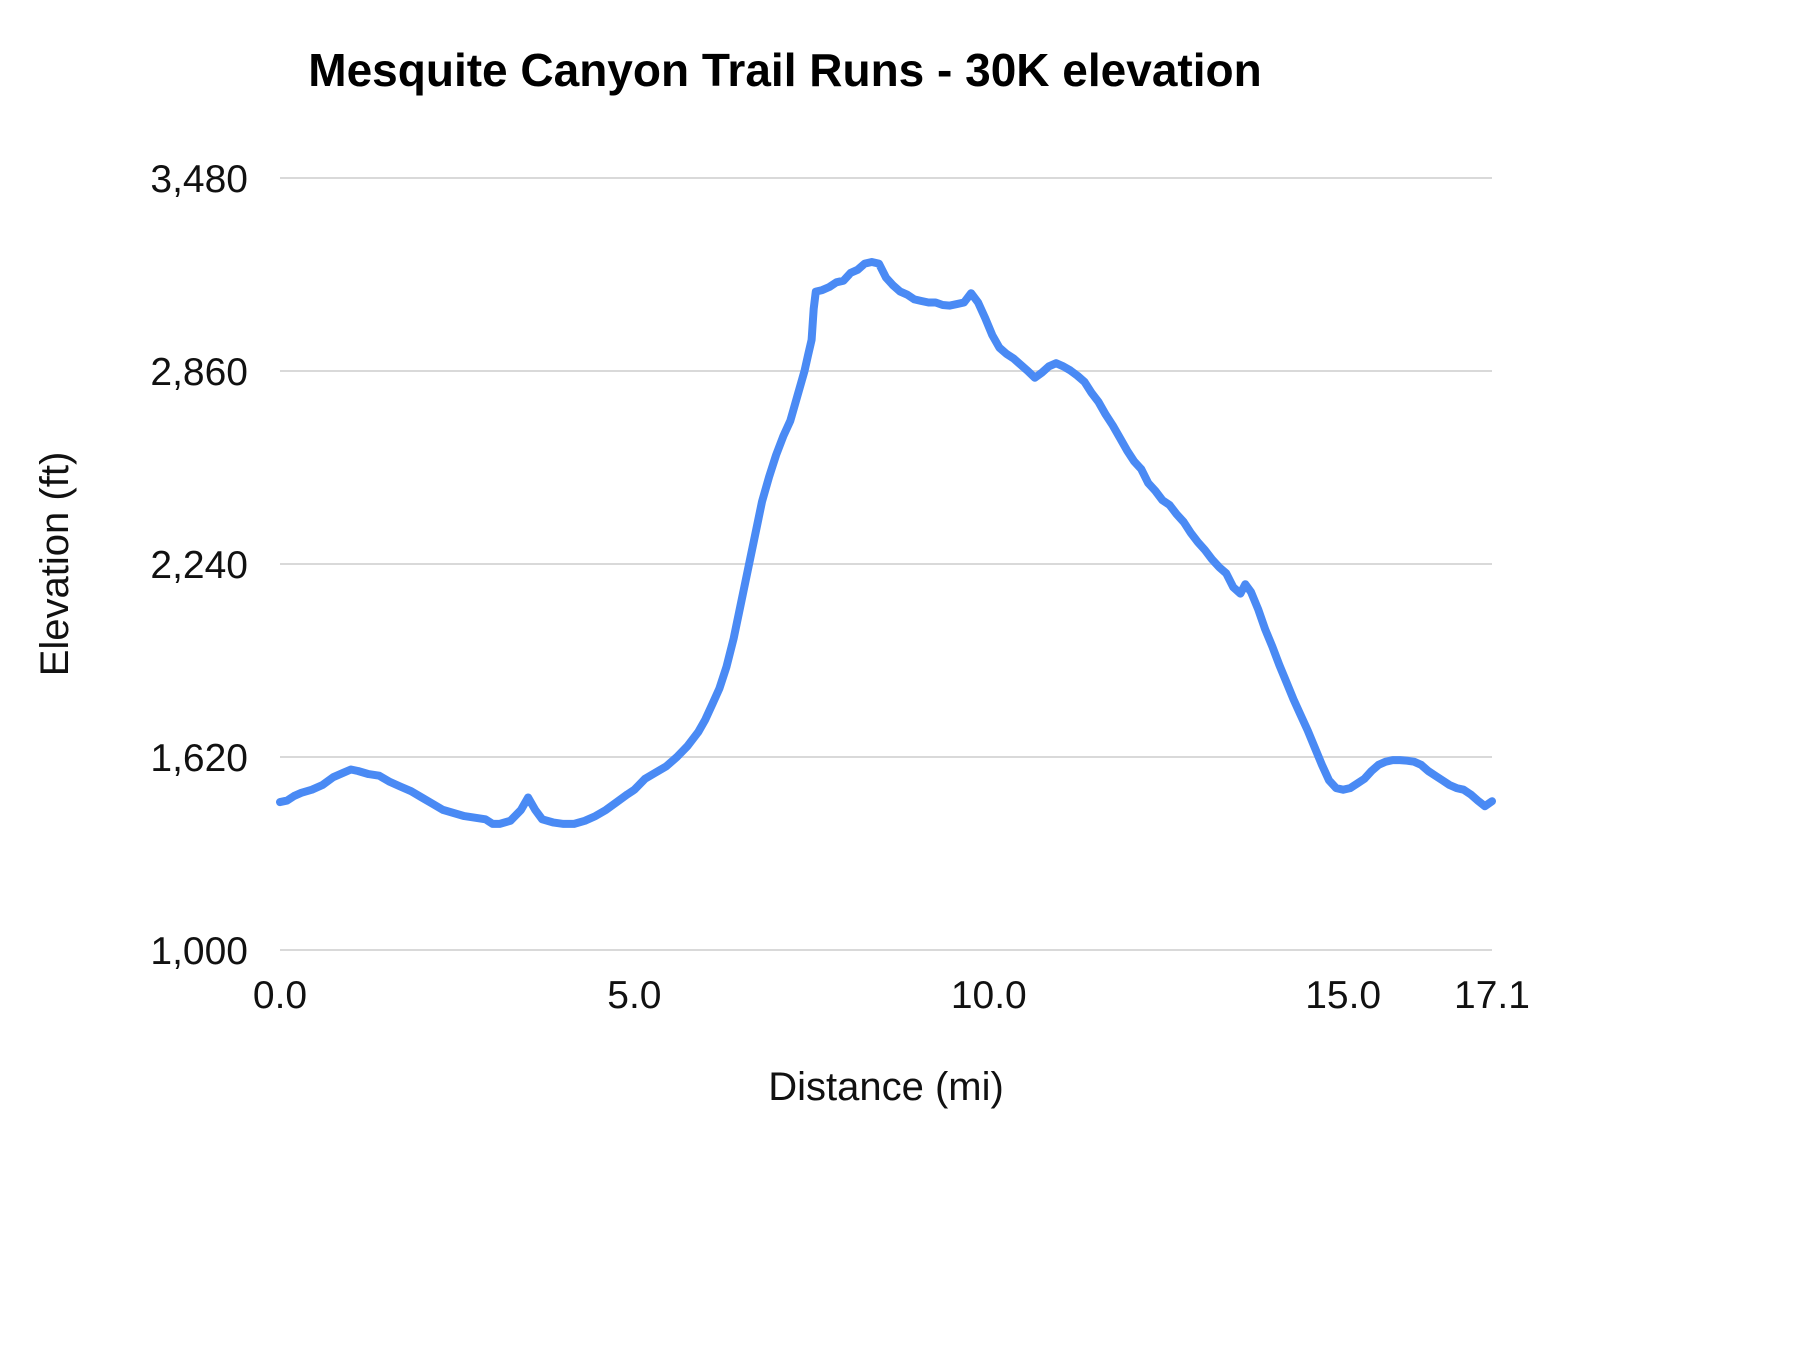  What do you see at coordinates (886, 1087) in the screenshot?
I see `x-axis-title: Distance (mi)` at bounding box center [886, 1087].